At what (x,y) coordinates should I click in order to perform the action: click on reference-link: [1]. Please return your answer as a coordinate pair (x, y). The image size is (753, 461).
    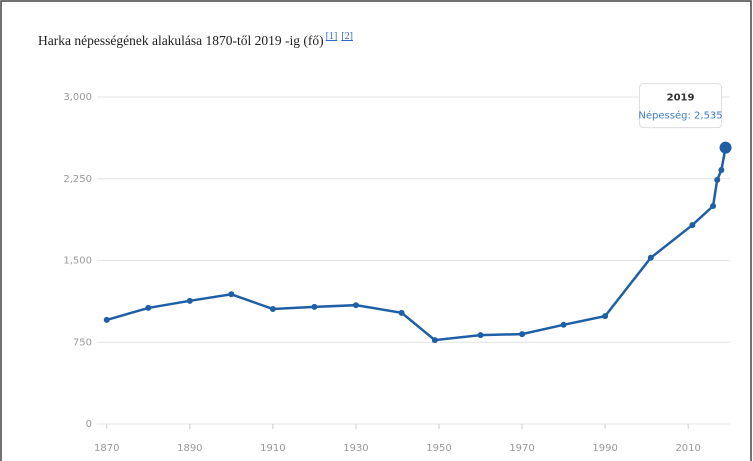
    Looking at the image, I should click on (332, 36).